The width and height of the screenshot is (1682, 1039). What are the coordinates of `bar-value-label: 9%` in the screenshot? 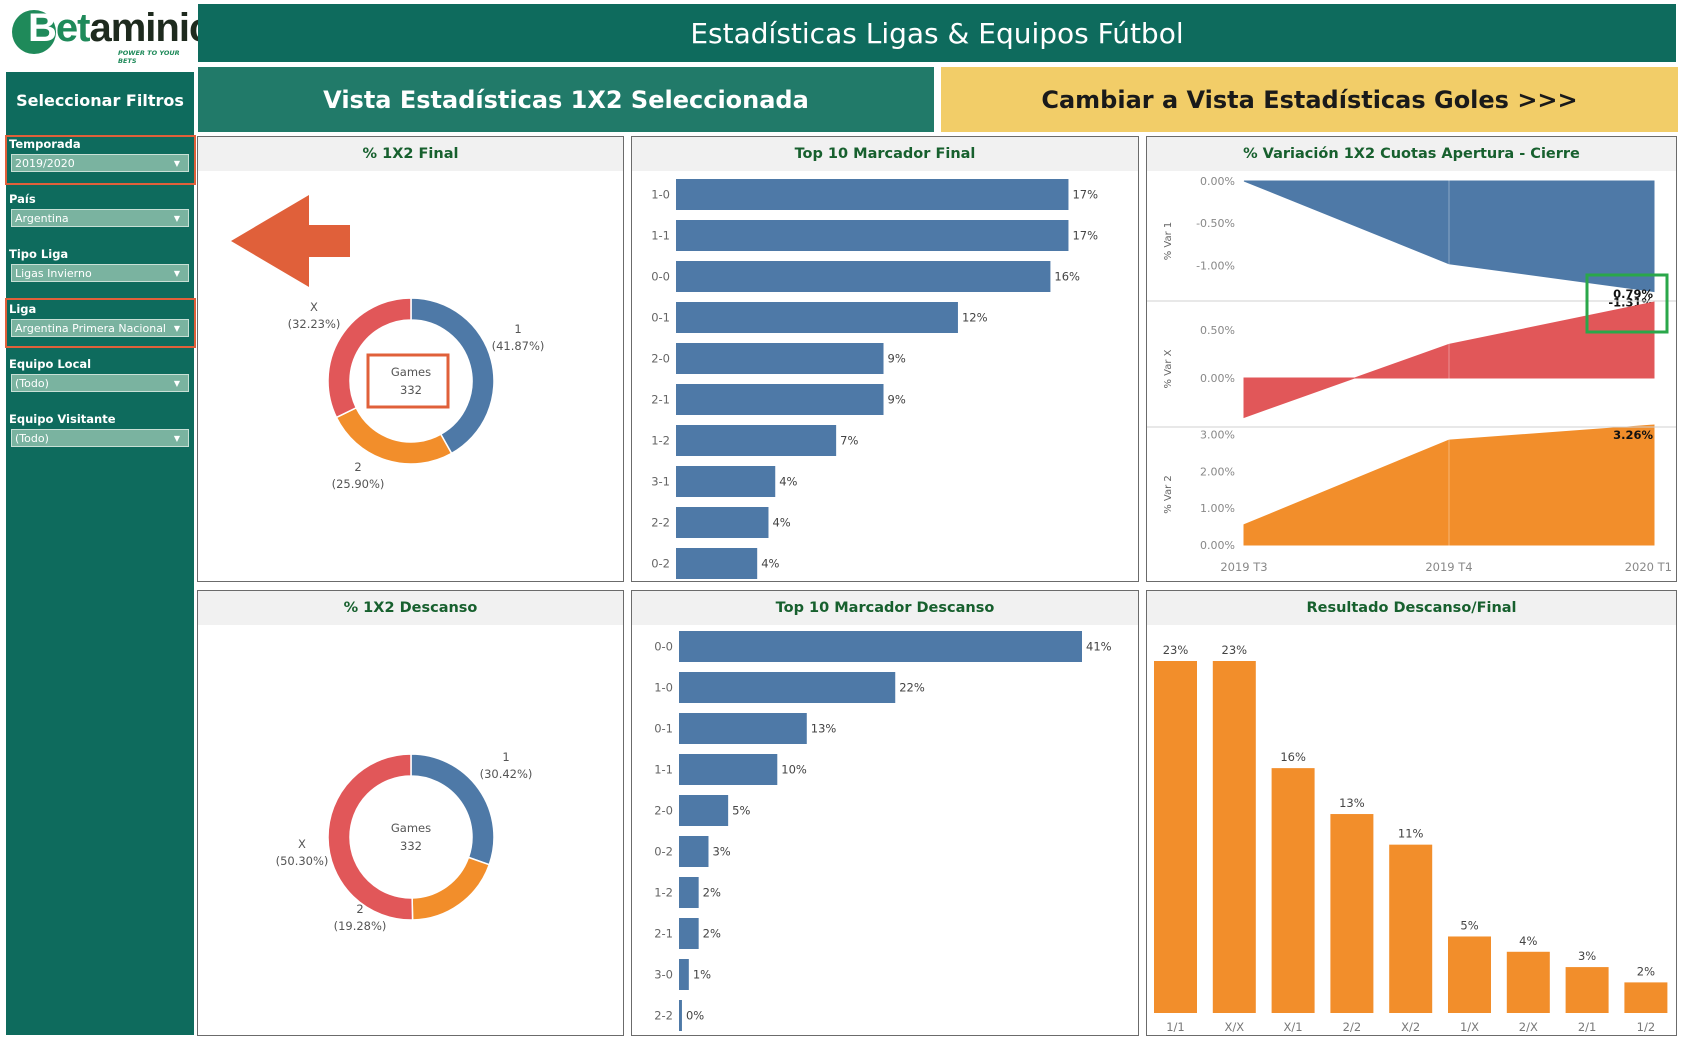 It's located at (897, 359).